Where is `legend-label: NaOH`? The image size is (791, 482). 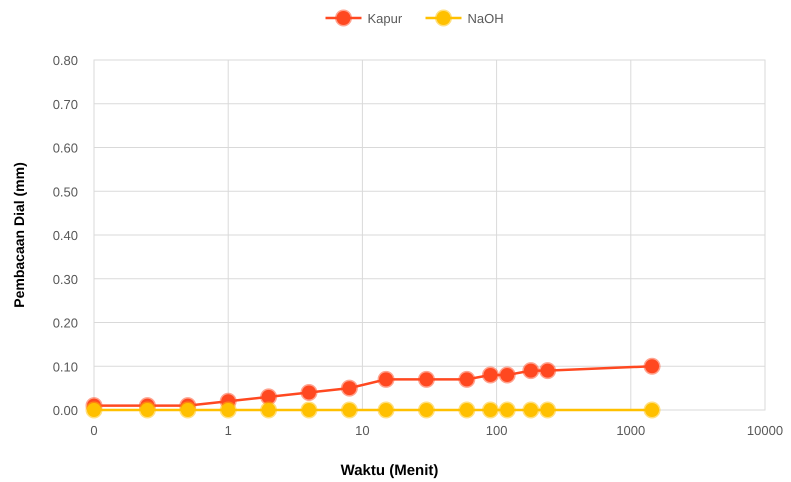 legend-label: NaOH is located at coordinates (486, 18).